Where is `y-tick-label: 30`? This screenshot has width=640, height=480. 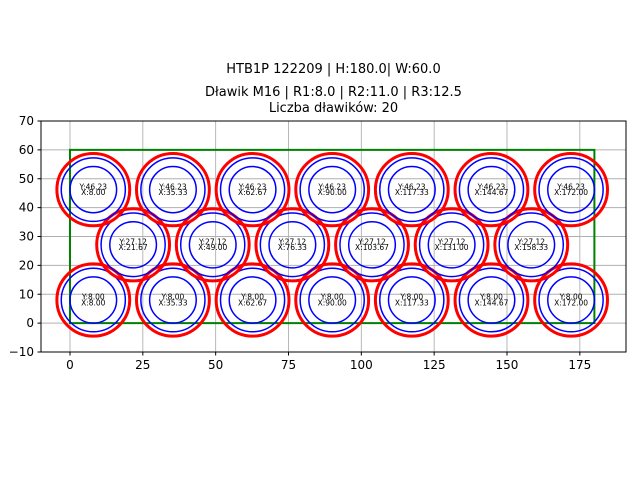
y-tick-label: 30 is located at coordinates (26, 237).